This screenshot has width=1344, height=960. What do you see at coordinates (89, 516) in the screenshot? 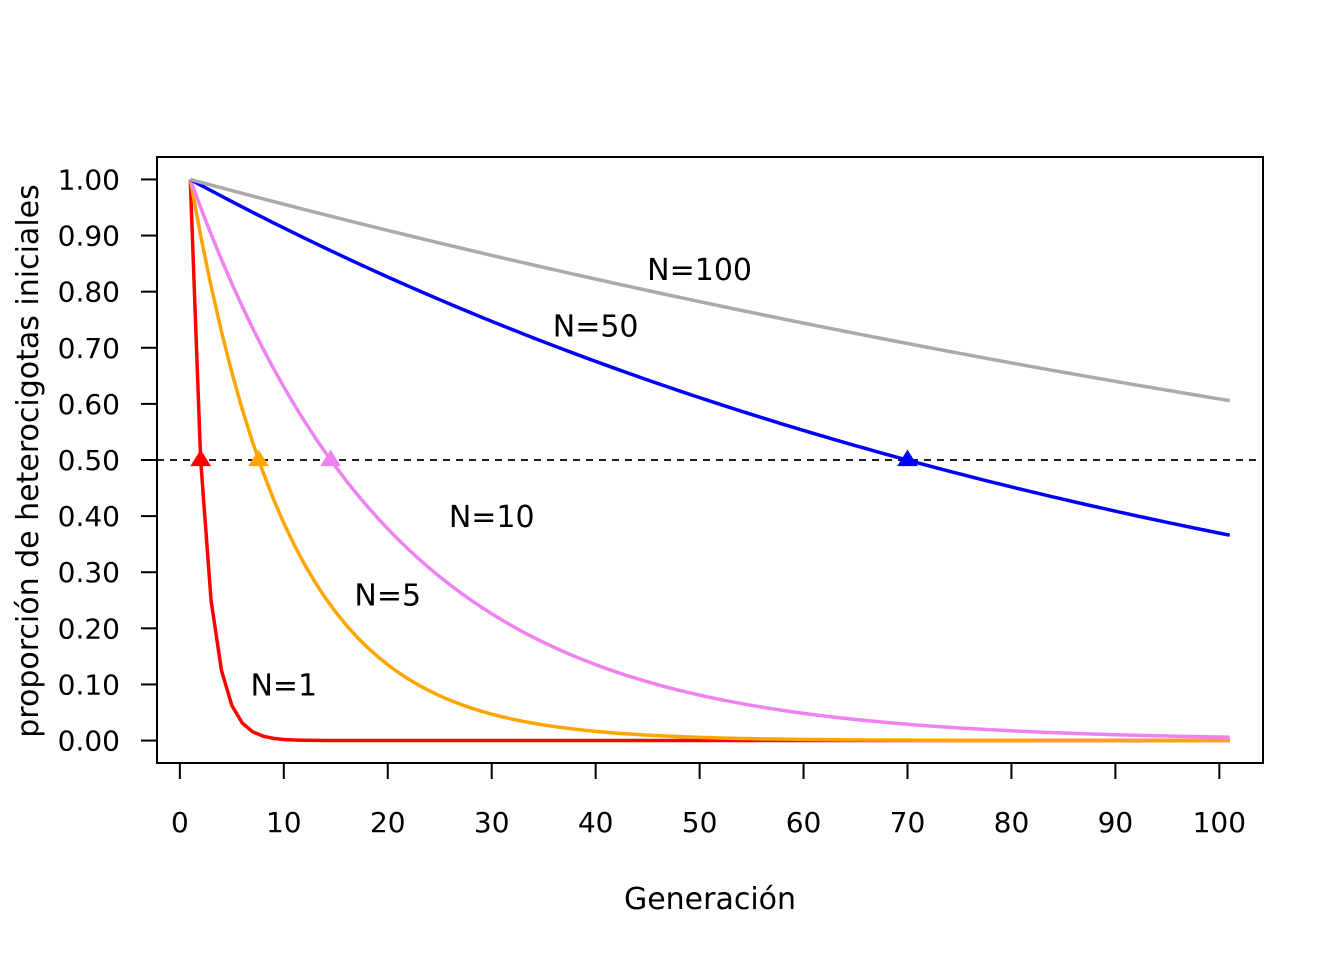
I see `y-tick-label: 0.40` at bounding box center [89, 516].